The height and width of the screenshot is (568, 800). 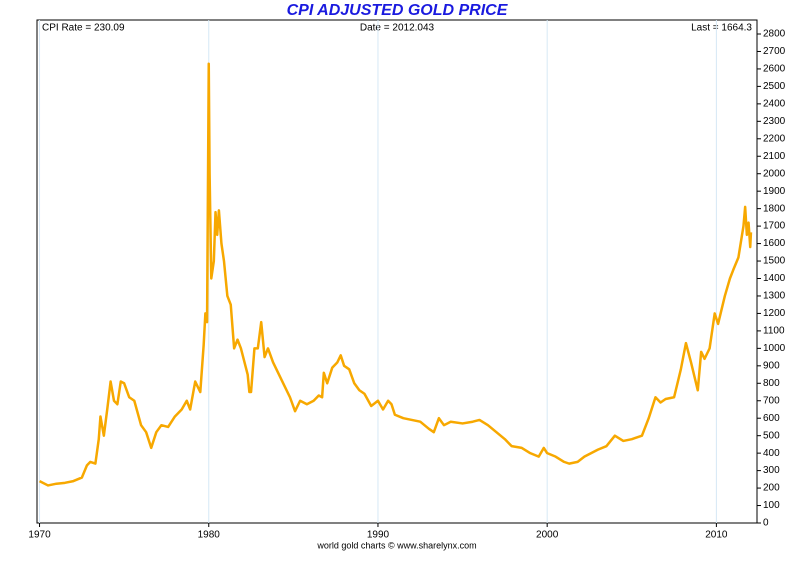 What do you see at coordinates (547, 535) in the screenshot?
I see `x-tick-label: 2000` at bounding box center [547, 535].